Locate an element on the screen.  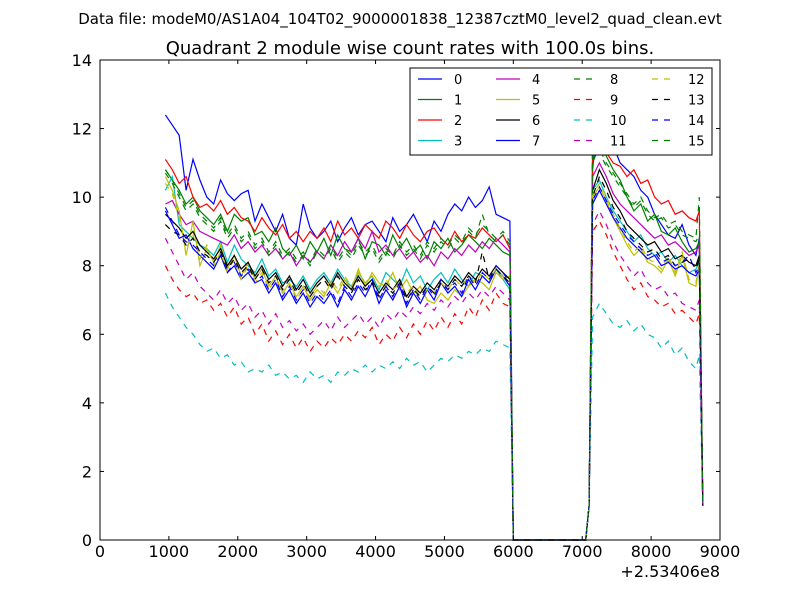
legend-label-3: 3 is located at coordinates (458, 142).